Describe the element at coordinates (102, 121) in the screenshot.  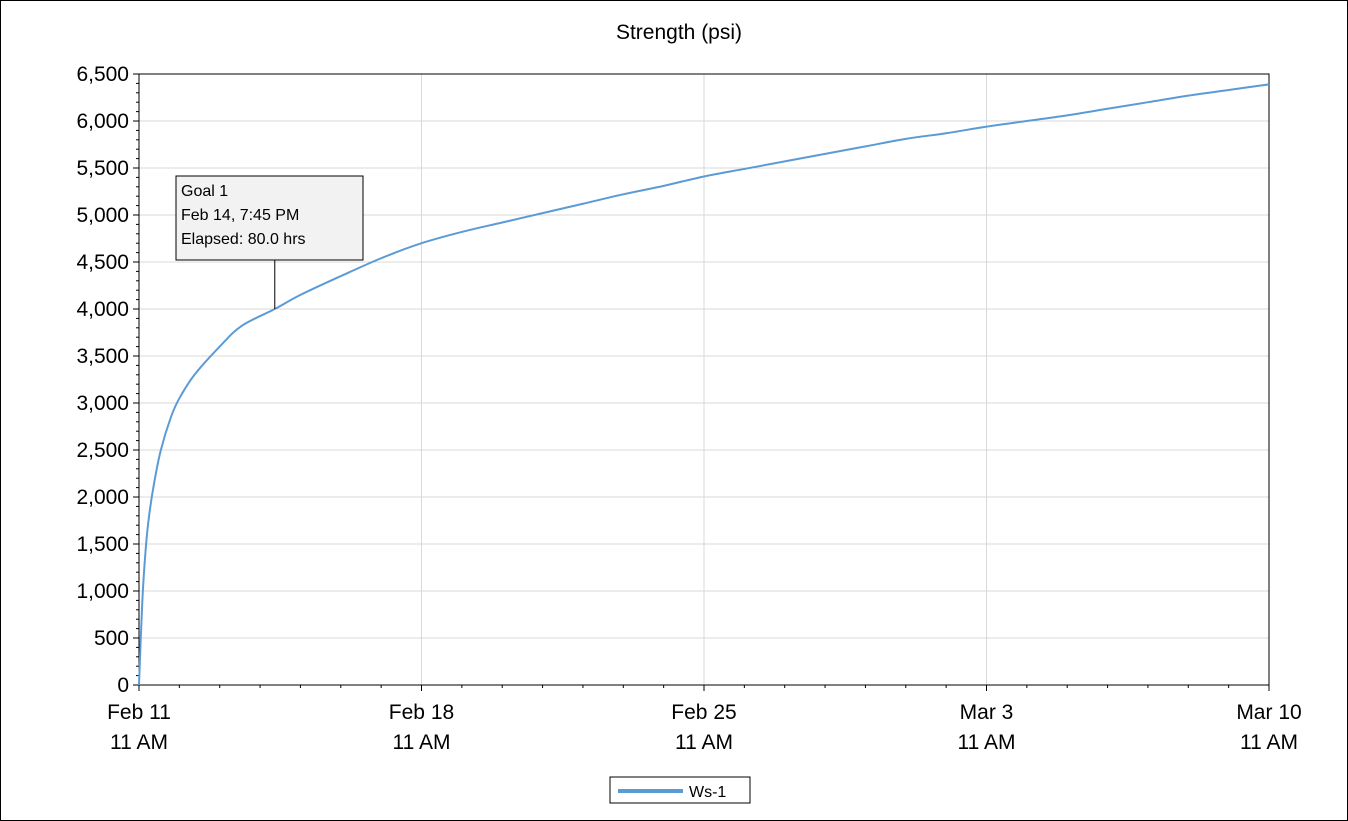
I see `y-tick-label: 6,000` at that location.